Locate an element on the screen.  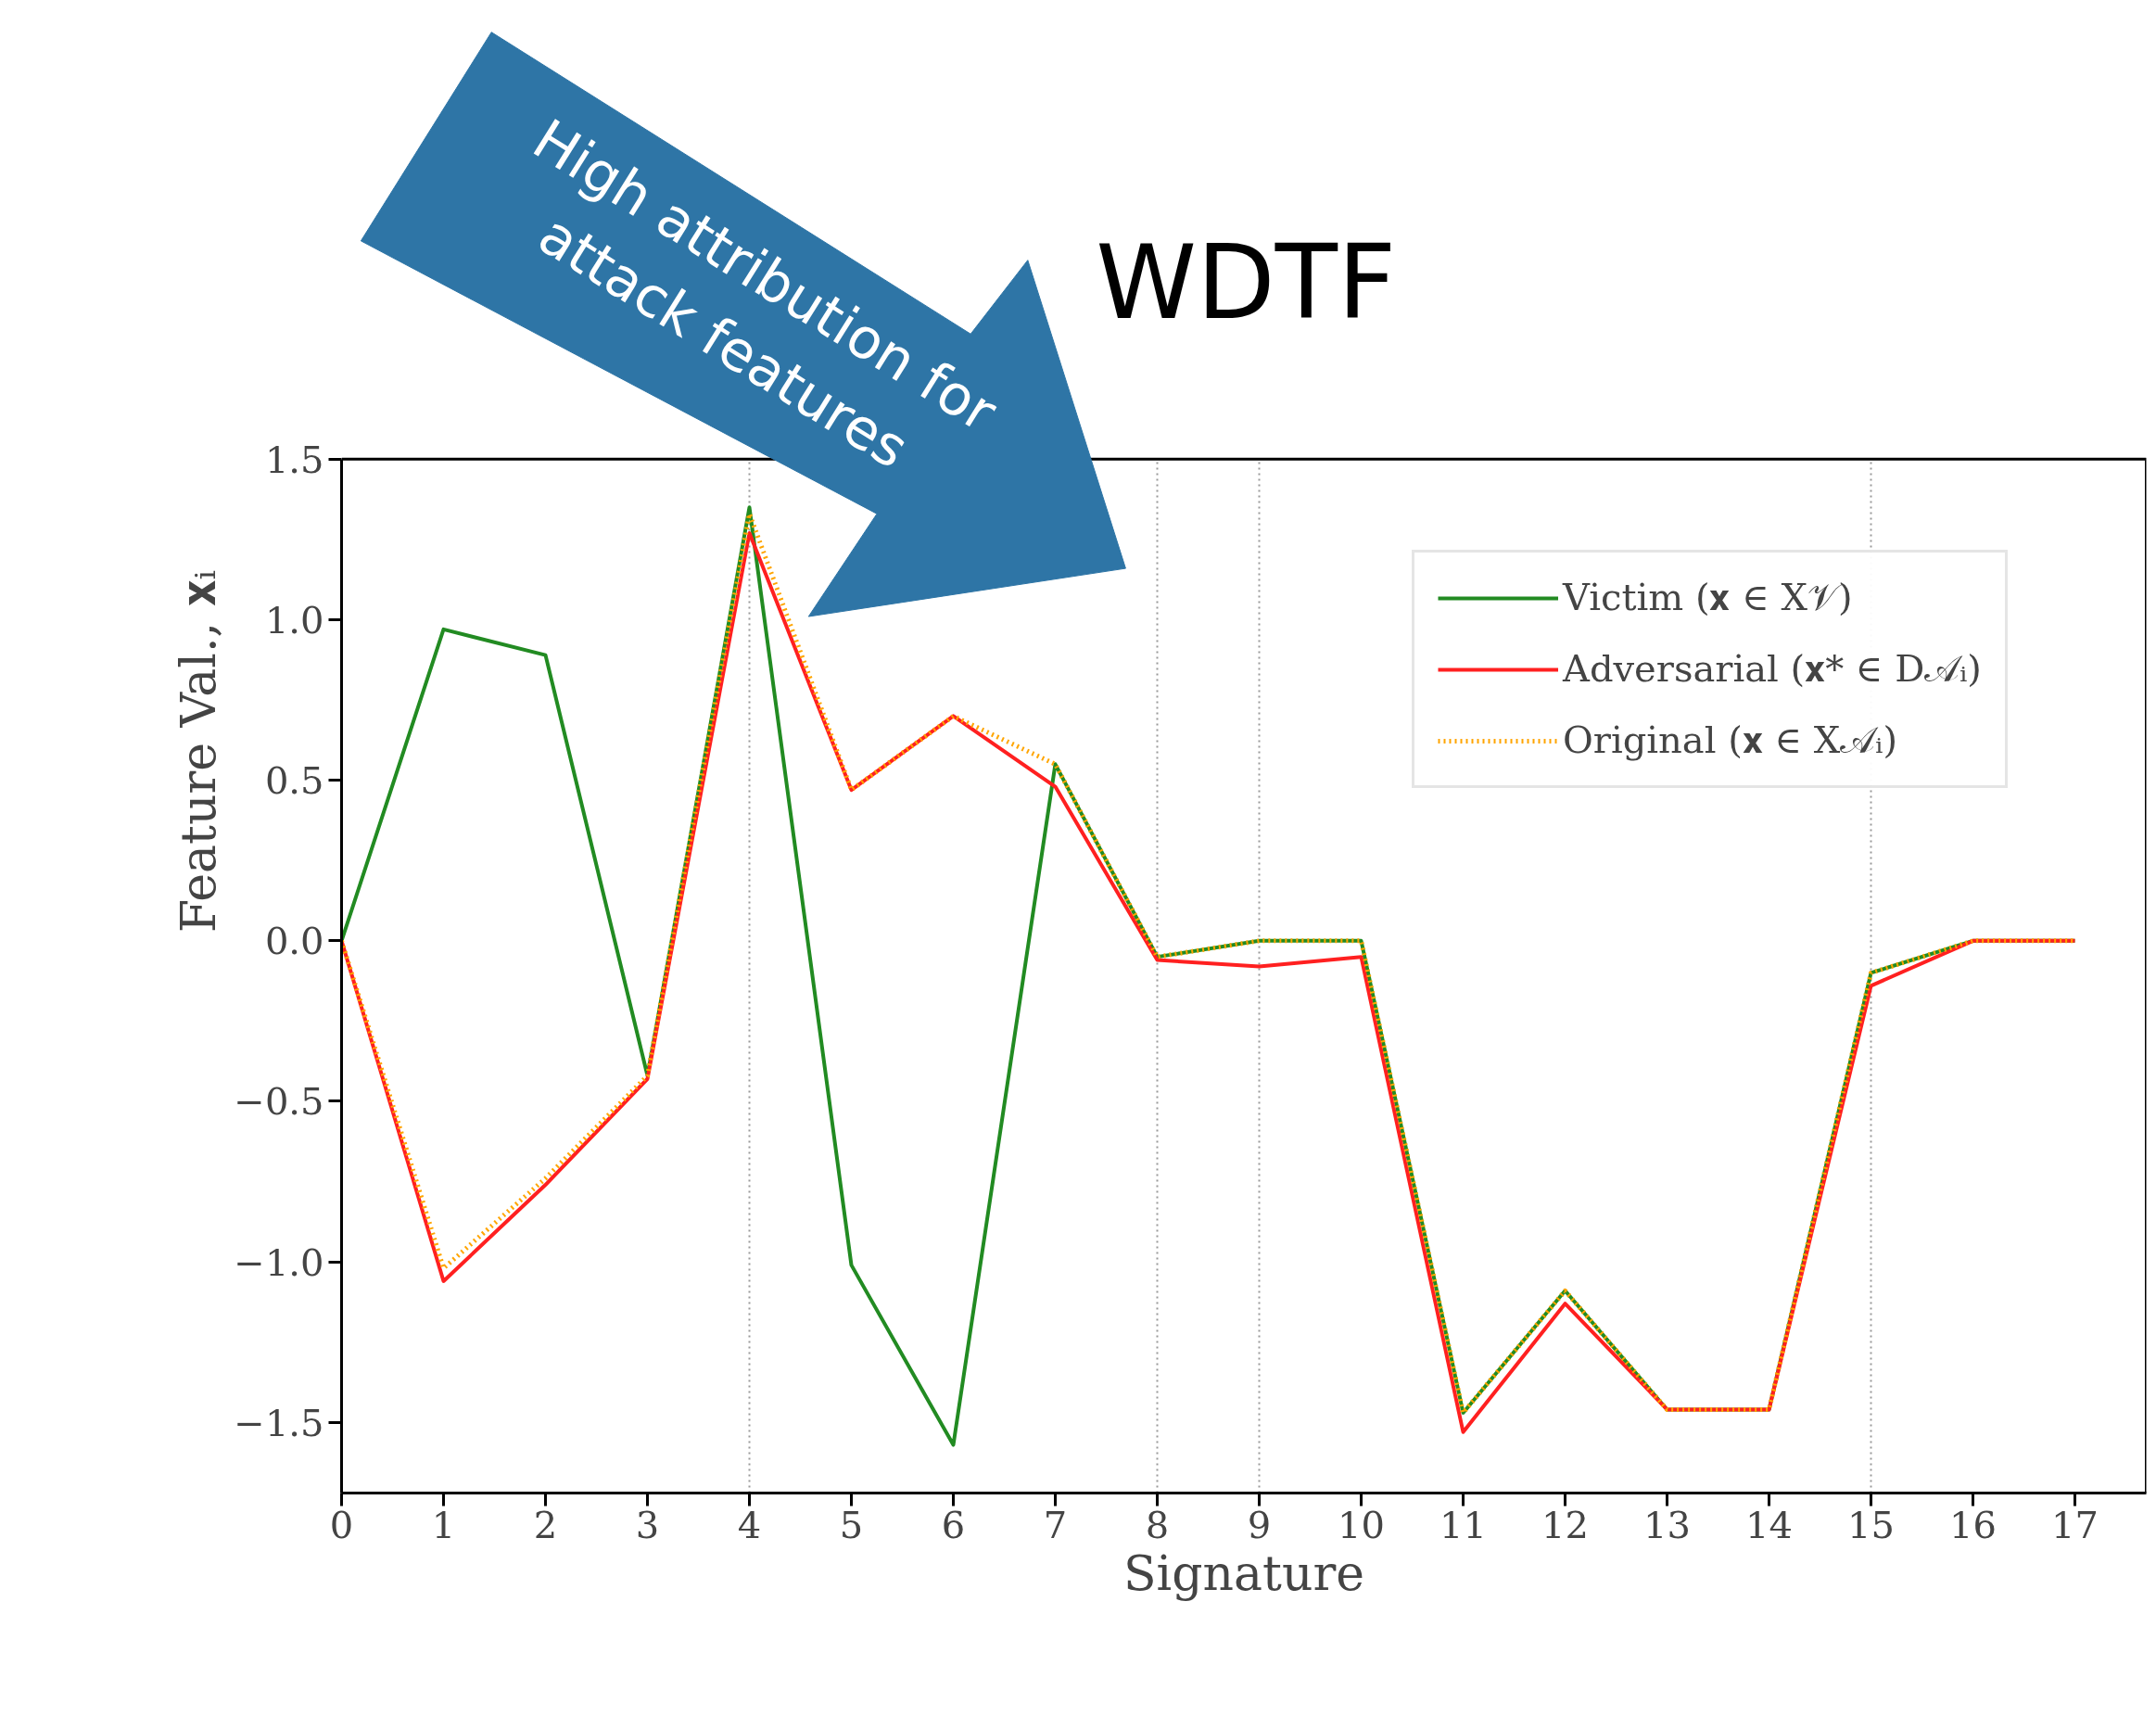
x-tick-label: 15 is located at coordinates (1871, 1524).